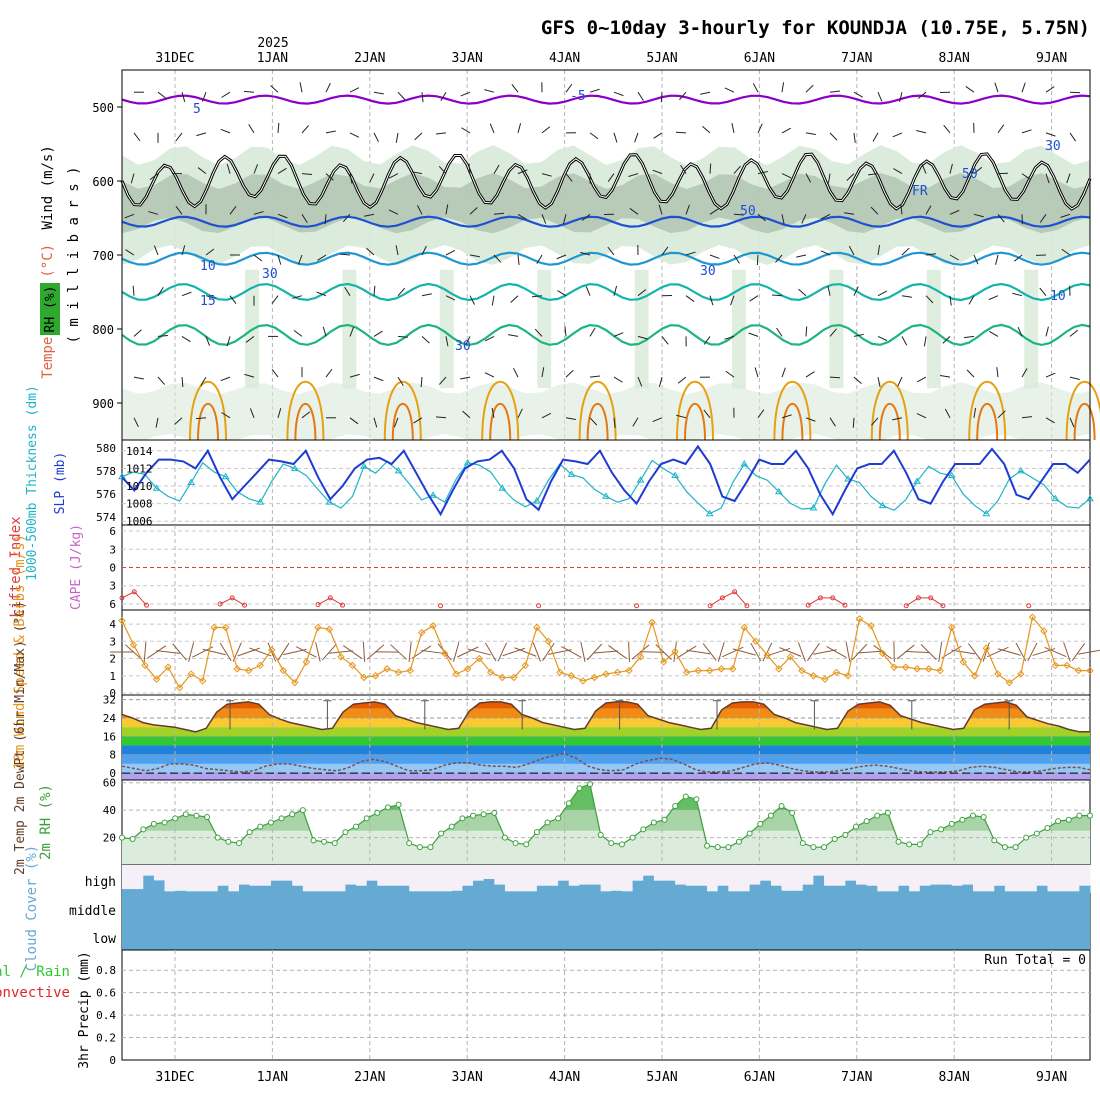 Image resolution: width=1100 pixels, height=1100 pixels. I want to click on slp-tick-label: 1008, so click(139, 504).